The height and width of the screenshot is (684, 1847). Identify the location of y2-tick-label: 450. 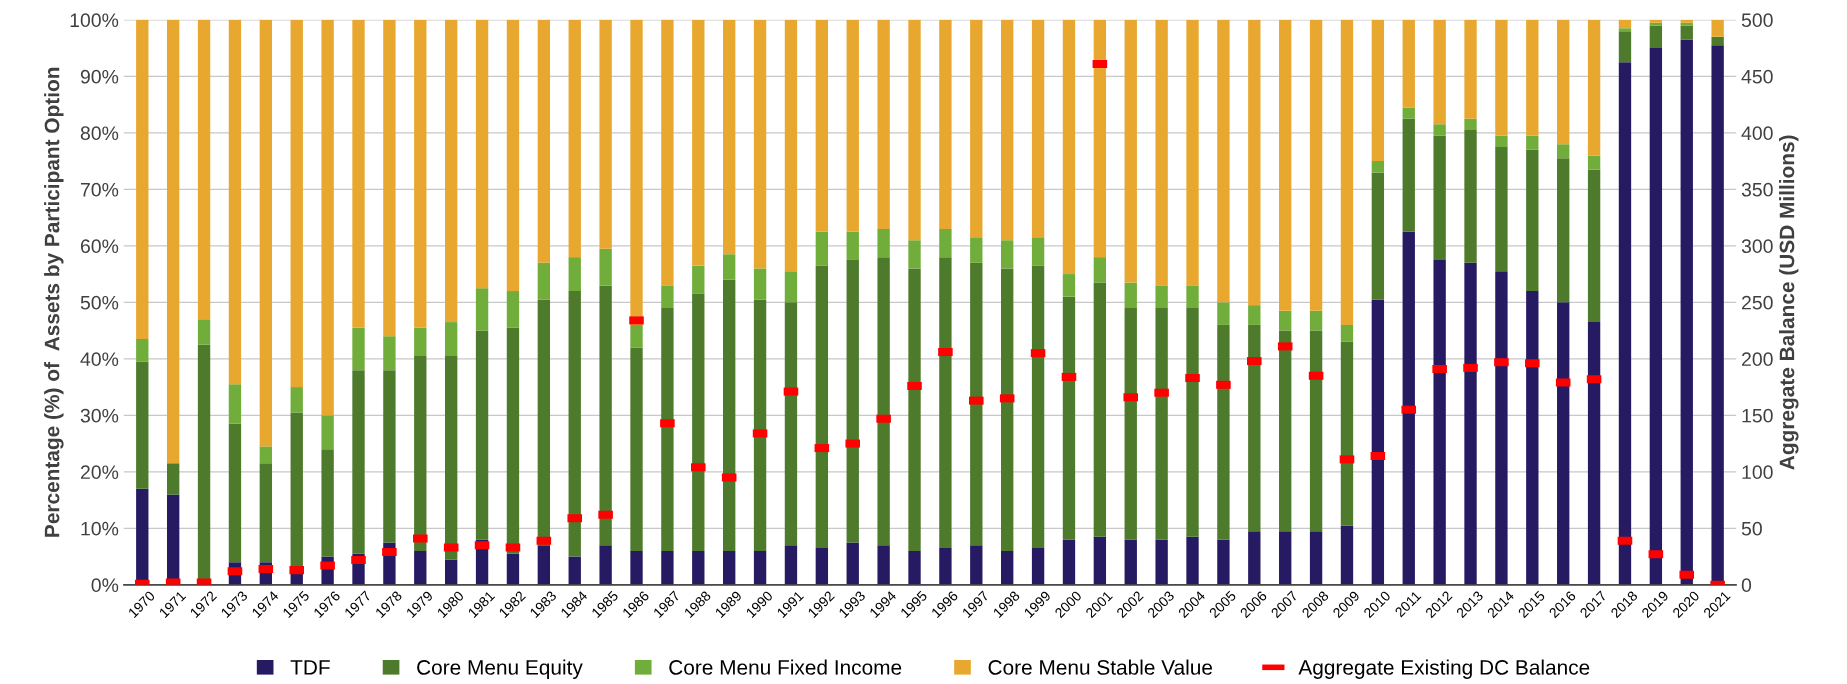
(1757, 76).